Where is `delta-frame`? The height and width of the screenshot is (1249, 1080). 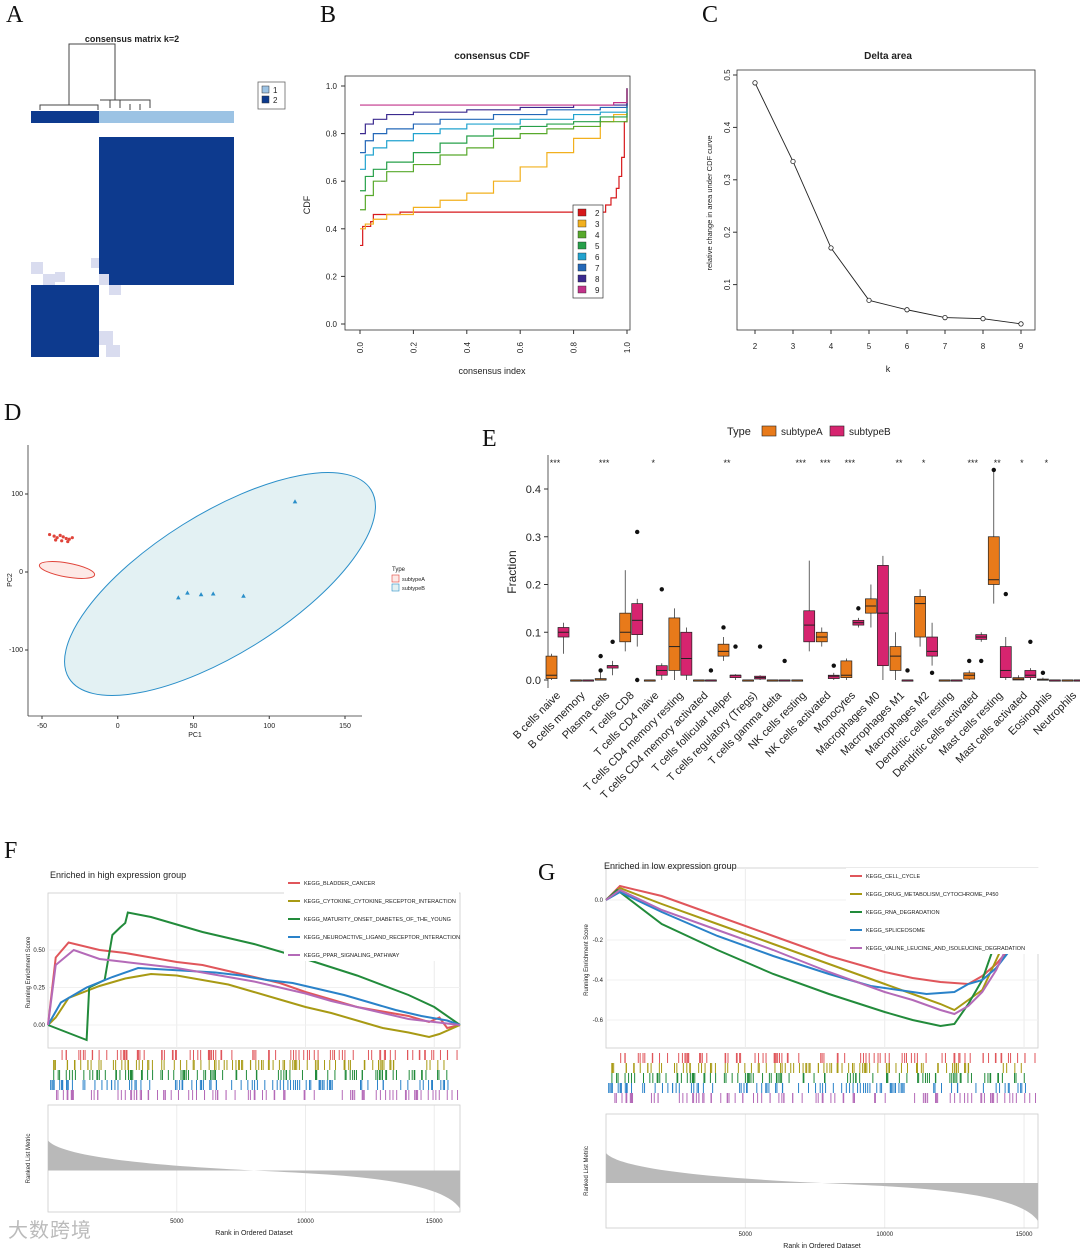 delta-frame is located at coordinates (886, 200).